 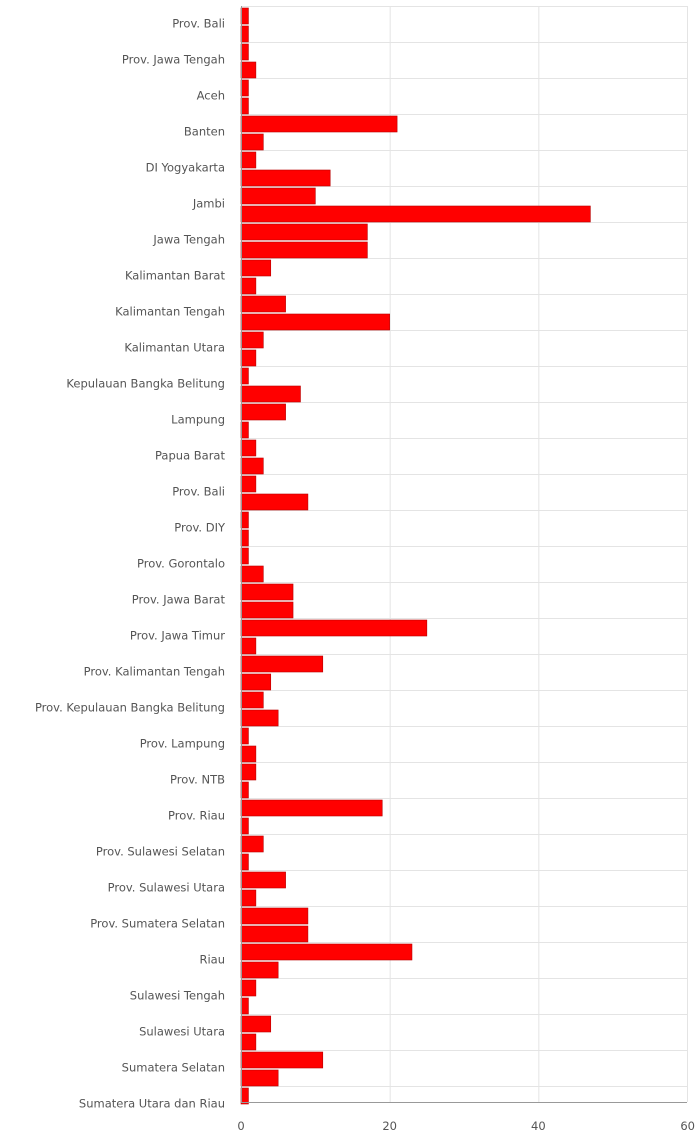 What do you see at coordinates (196, 816) in the screenshot?
I see `category-label: Prov. Riau` at bounding box center [196, 816].